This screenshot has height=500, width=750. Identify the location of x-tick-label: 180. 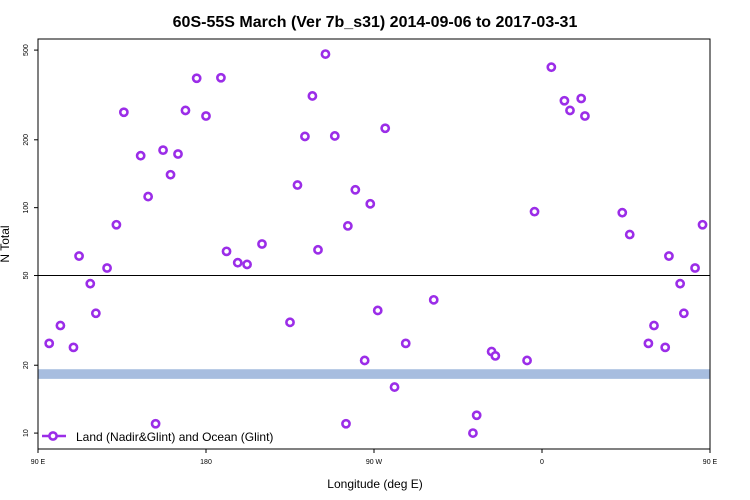
(206, 462).